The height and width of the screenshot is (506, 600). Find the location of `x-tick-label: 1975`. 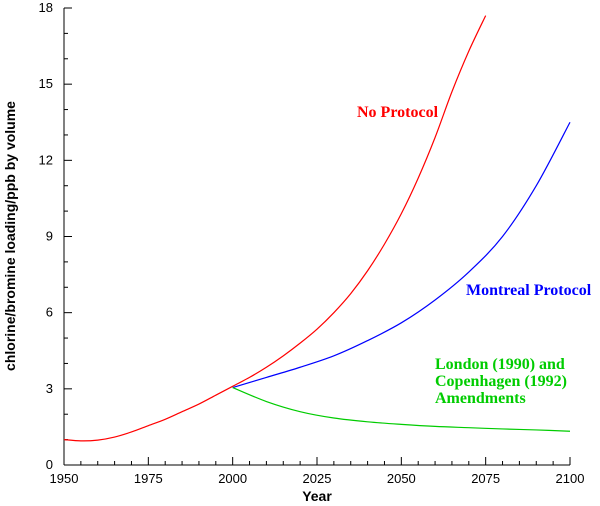

x-tick-label: 1975 is located at coordinates (148, 478).